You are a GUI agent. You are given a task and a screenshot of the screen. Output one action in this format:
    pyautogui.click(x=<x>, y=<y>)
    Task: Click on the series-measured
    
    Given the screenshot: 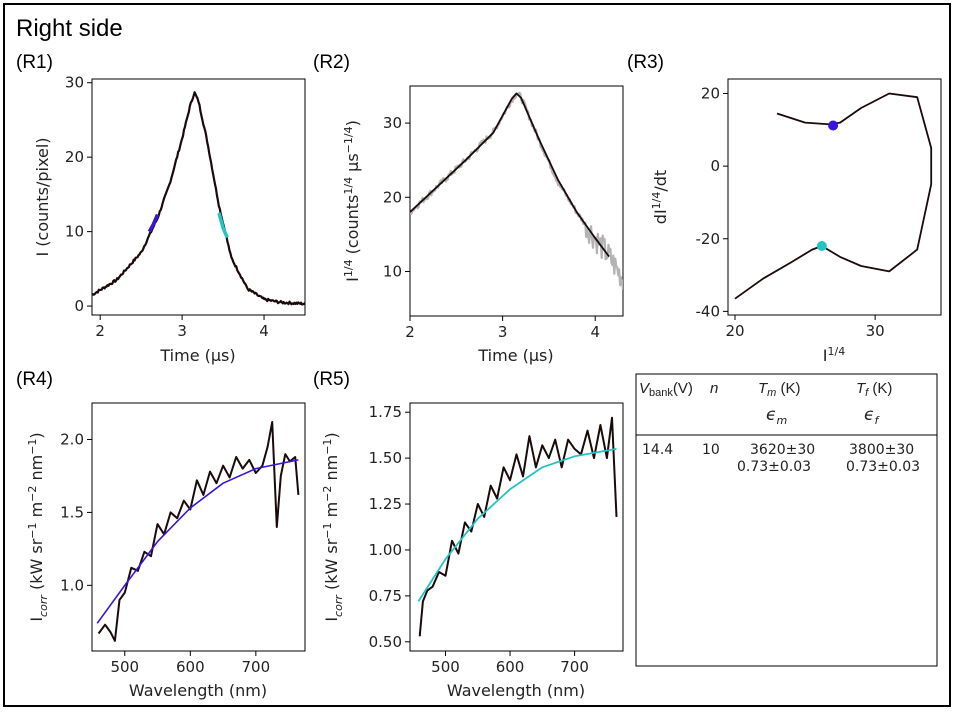 What is the action you would take?
    pyautogui.click(x=516, y=190)
    